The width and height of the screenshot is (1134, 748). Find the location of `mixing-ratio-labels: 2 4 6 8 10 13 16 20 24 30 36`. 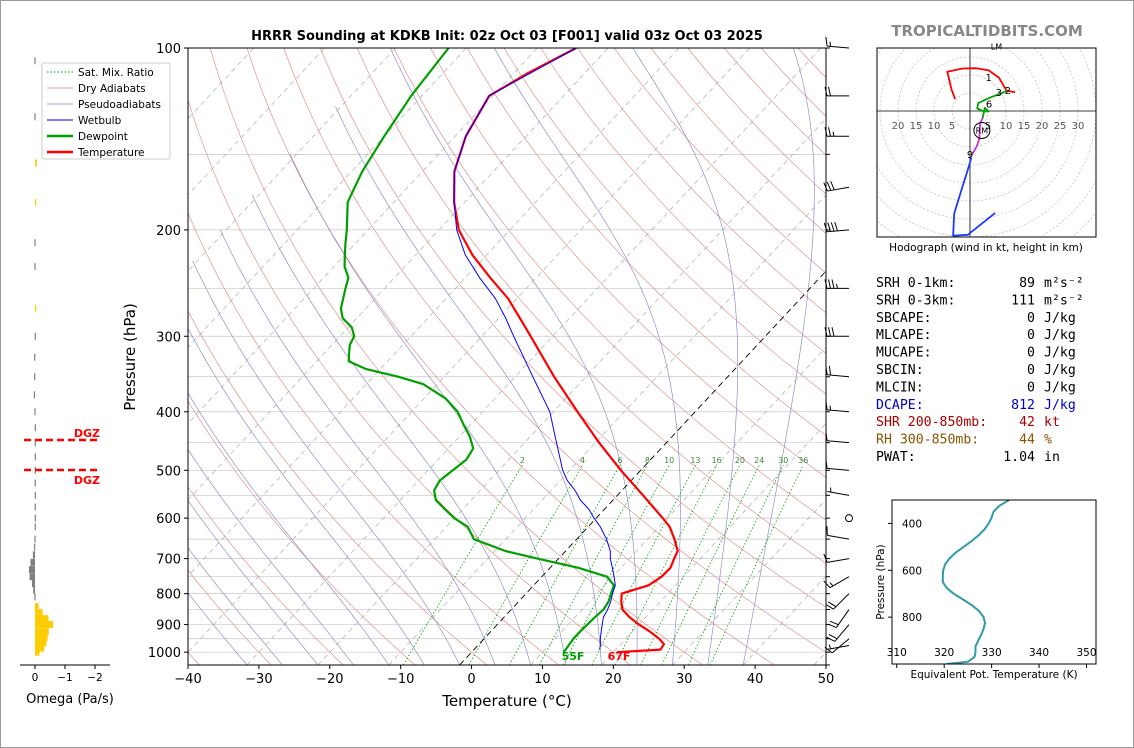

mixing-ratio-labels: 2 4 6 8 10 13 16 20 24 30 36 is located at coordinates (664, 460).